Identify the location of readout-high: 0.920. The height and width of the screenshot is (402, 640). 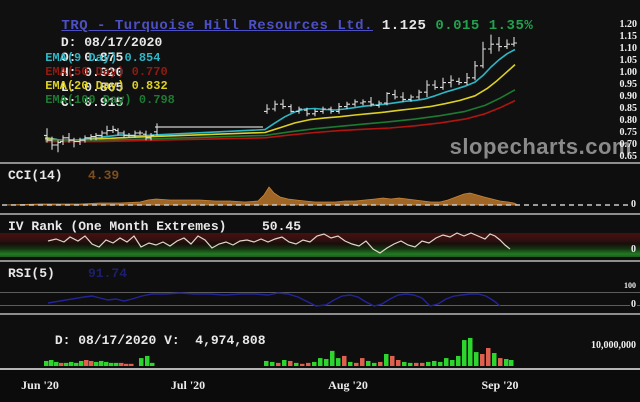
(104, 72).